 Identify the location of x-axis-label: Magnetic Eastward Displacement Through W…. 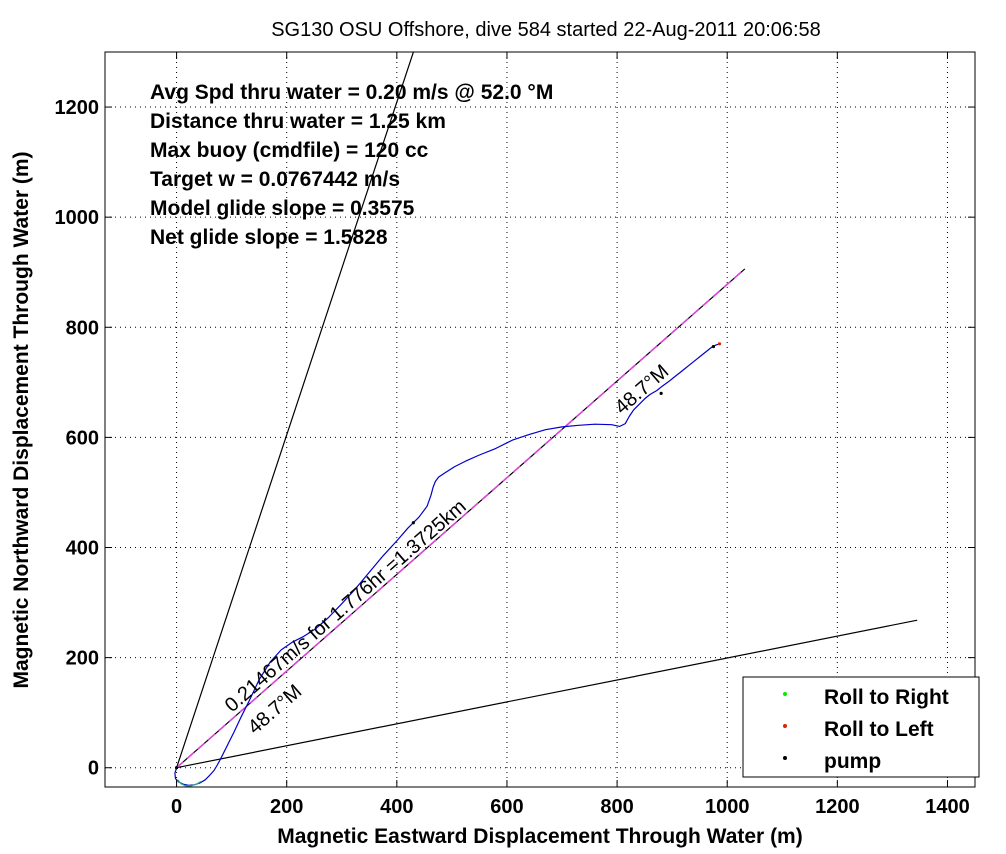
(539, 836).